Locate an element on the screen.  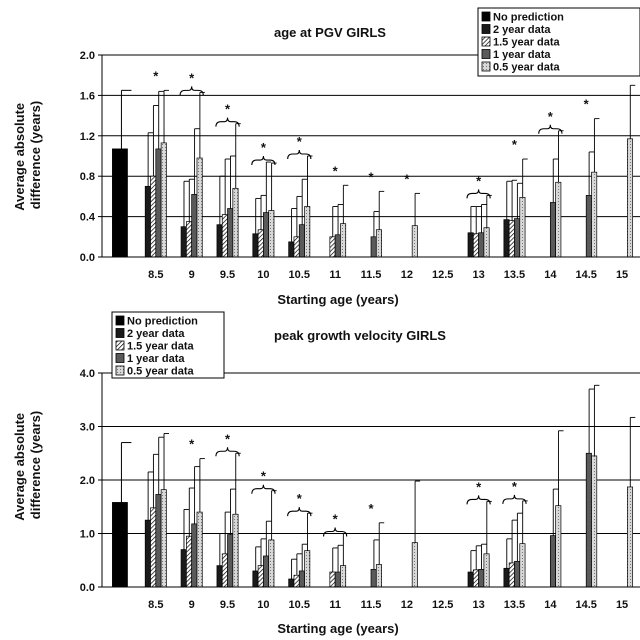
significance-marks-top: * * * * * * * * * * * * is located at coordinates (371, 133).